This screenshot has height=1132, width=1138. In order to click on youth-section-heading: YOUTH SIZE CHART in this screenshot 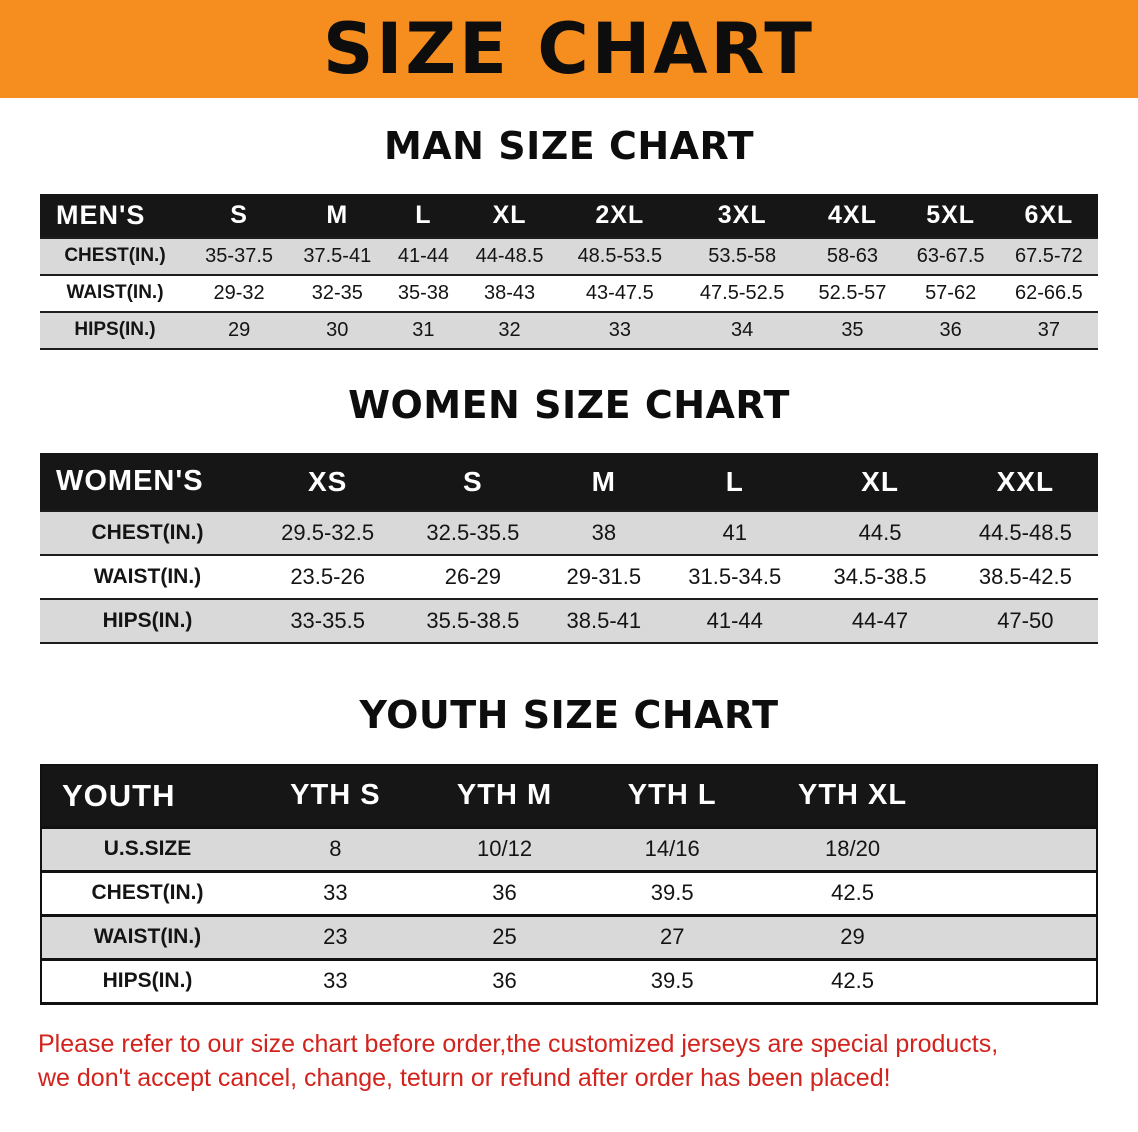, I will do `click(569, 715)`.